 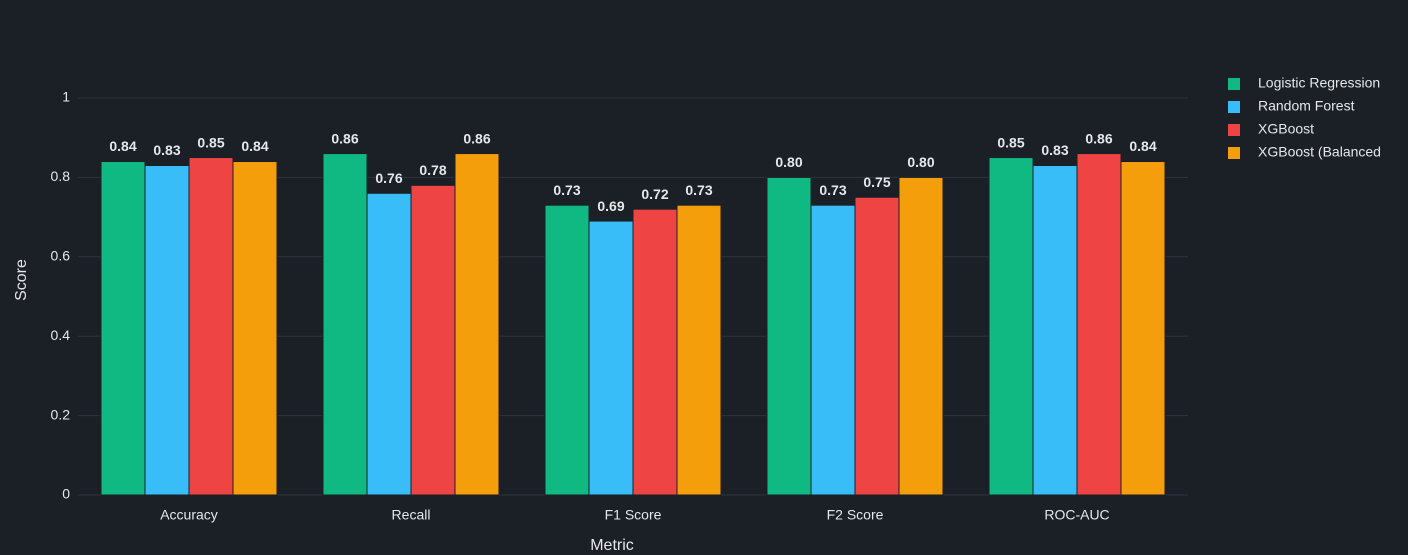 I want to click on legend-label: Logistic Regression, so click(x=1319, y=83).